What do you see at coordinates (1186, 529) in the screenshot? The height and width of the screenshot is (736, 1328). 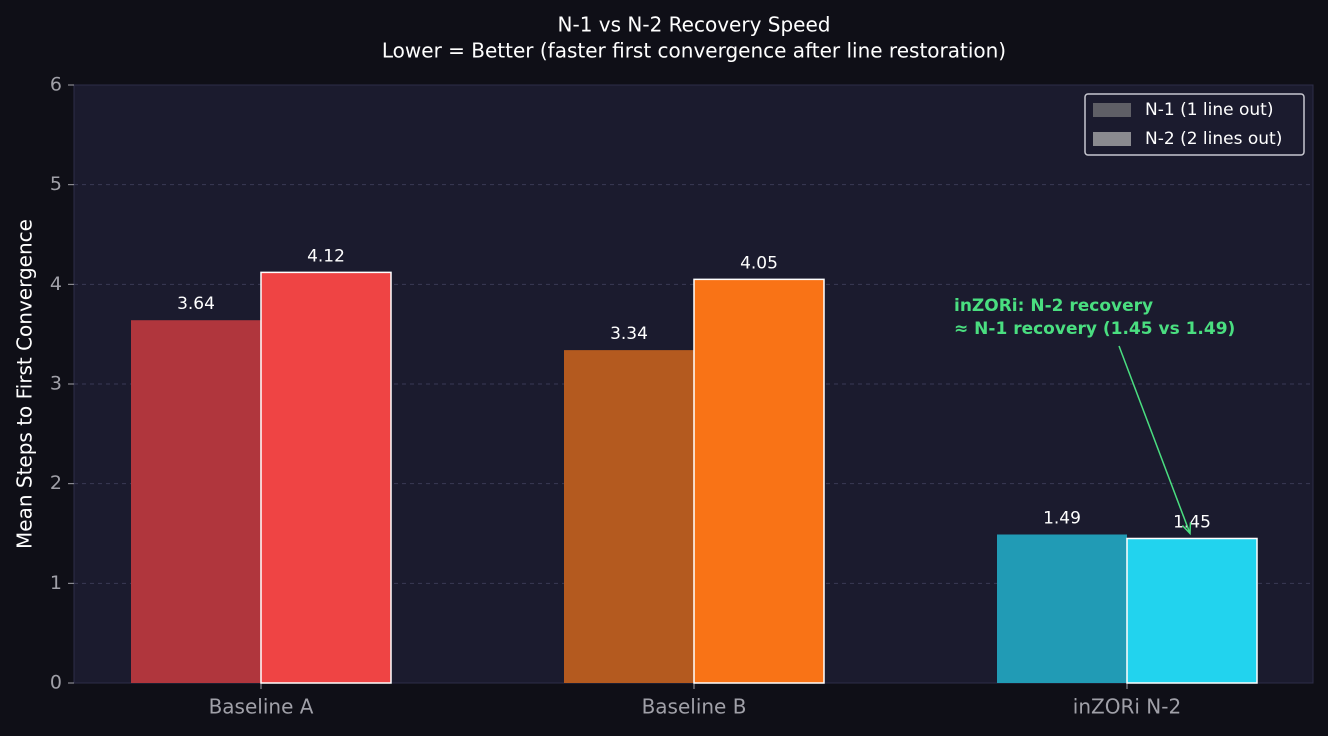 I see `annotation-arrowhead` at bounding box center [1186, 529].